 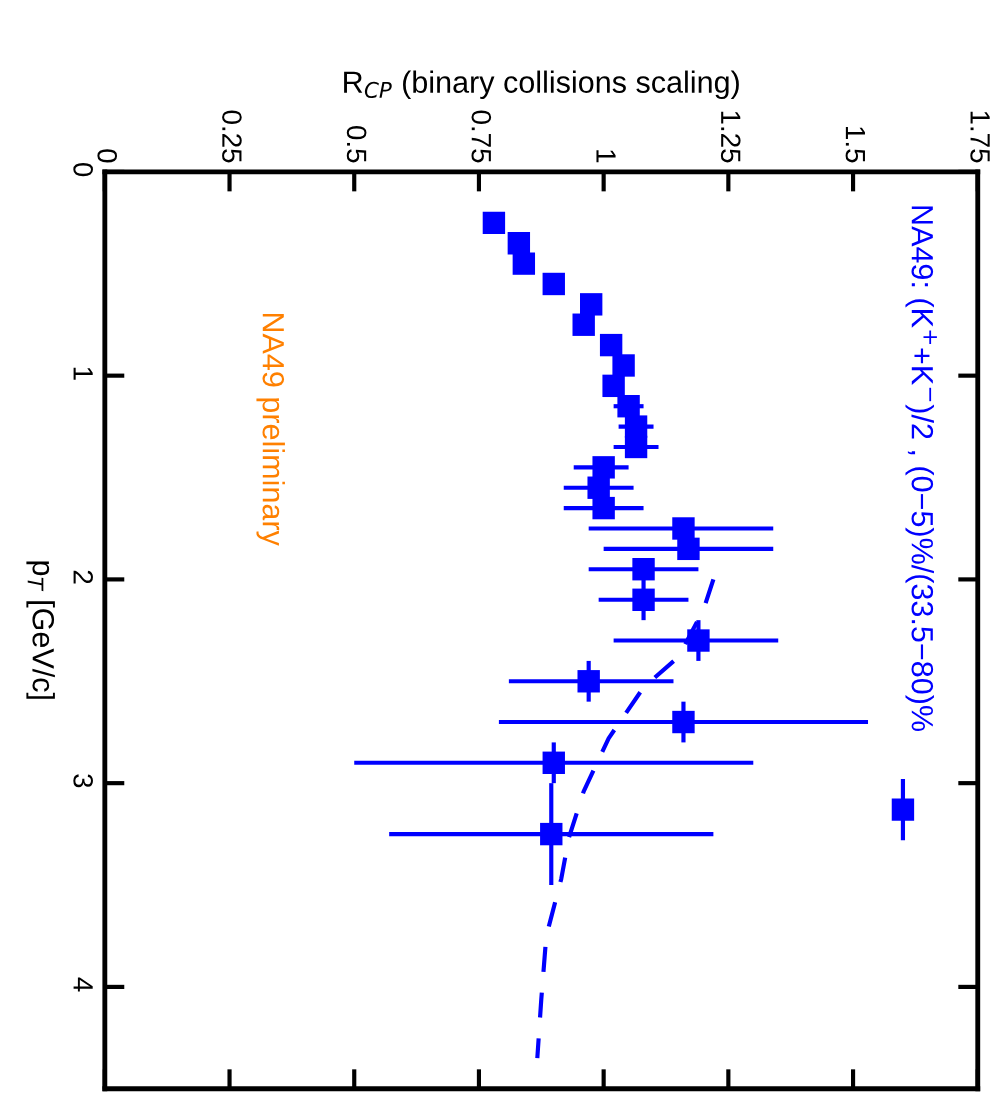 What do you see at coordinates (855, 145) in the screenshot?
I see `x-tick-label: 1.5` at bounding box center [855, 145].